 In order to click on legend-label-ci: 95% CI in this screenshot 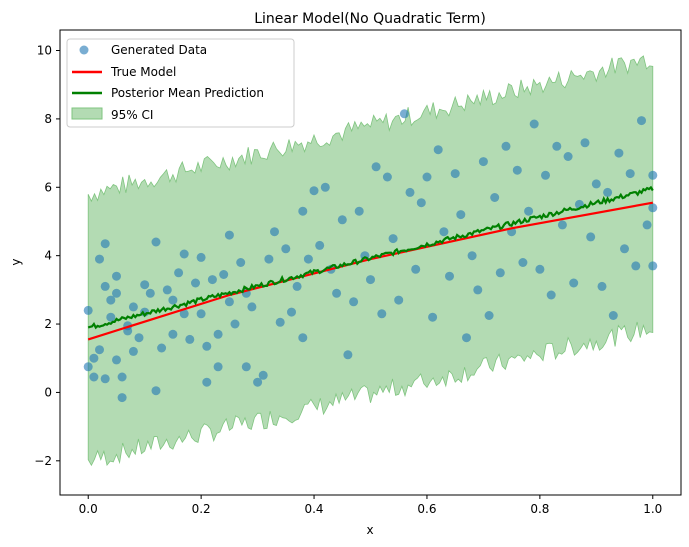, I will do `click(132, 115)`.